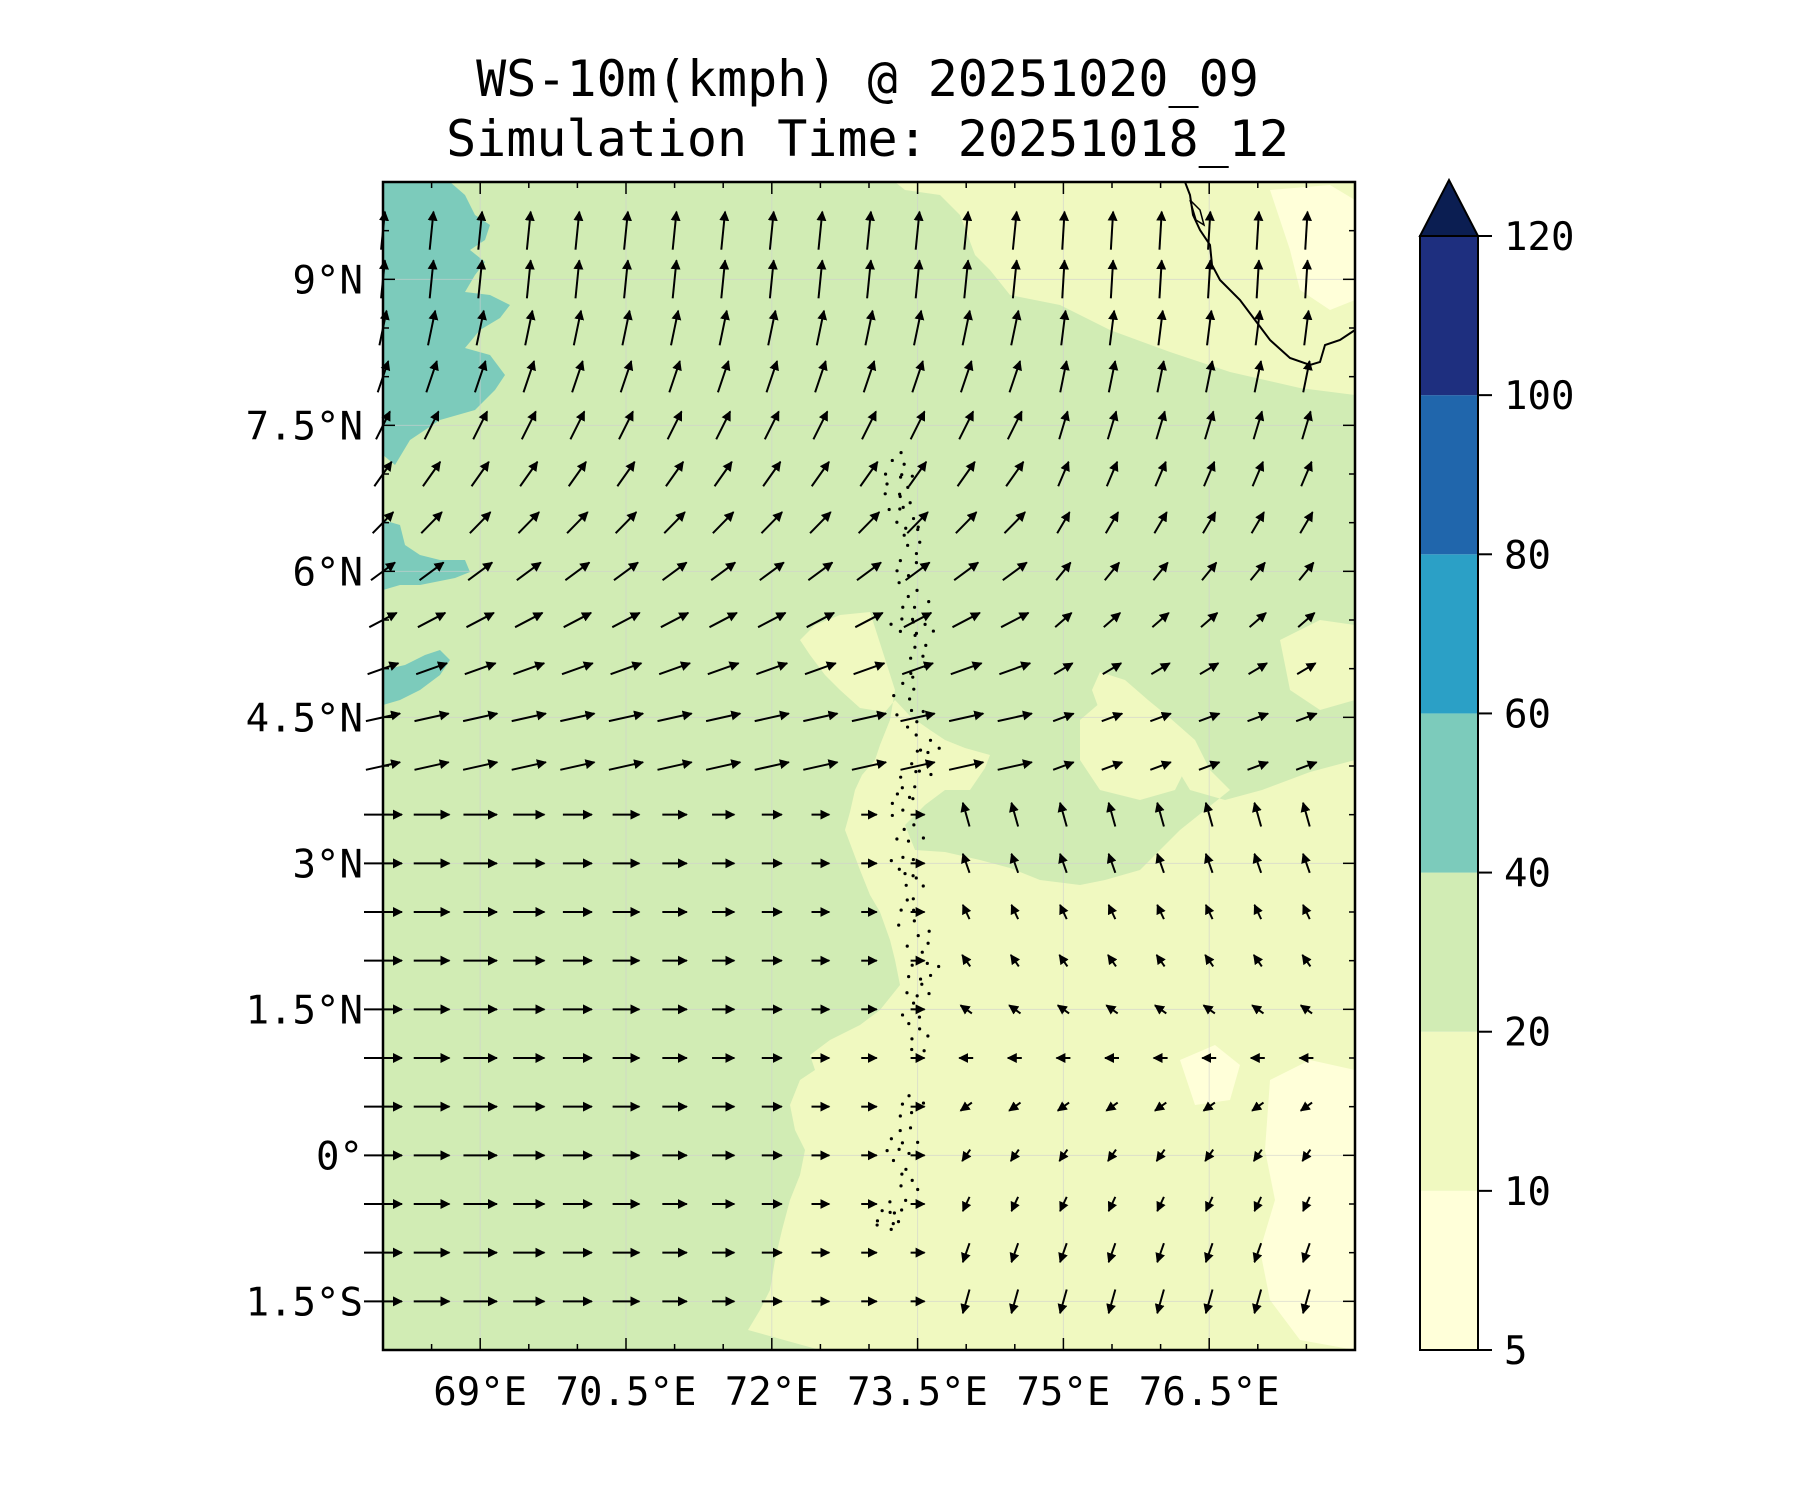  What do you see at coordinates (1449, 764) in the screenshot?
I see `colorbar-bands` at bounding box center [1449, 764].